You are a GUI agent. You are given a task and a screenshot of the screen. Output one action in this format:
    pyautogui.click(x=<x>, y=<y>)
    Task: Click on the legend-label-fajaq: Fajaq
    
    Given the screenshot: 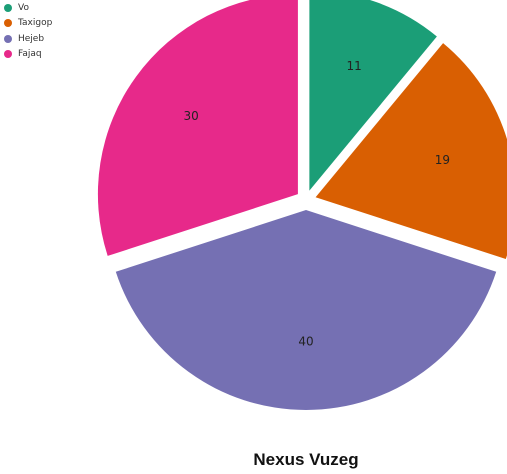 What is the action you would take?
    pyautogui.click(x=30, y=54)
    